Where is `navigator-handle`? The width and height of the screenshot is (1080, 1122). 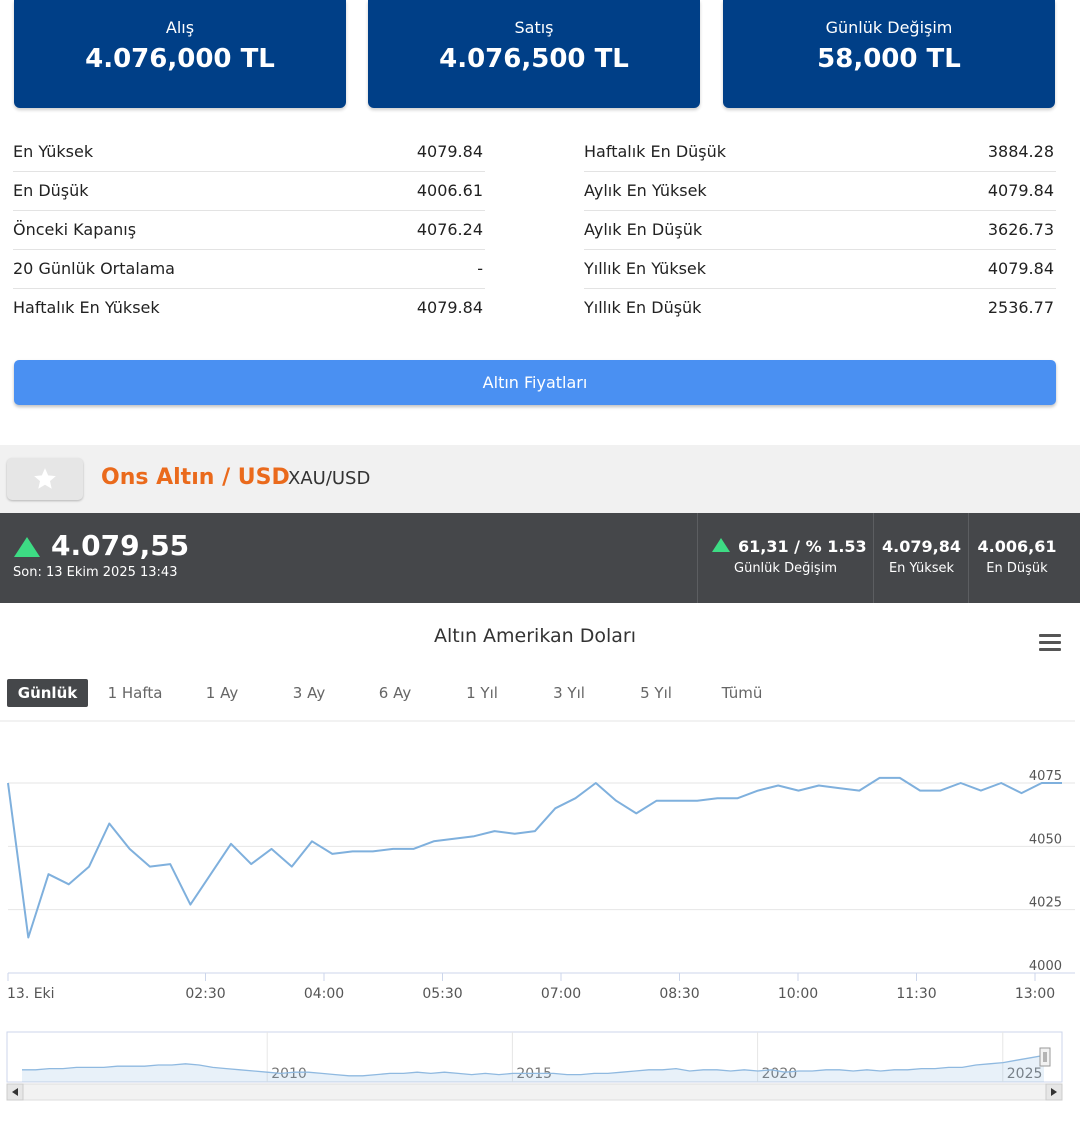 navigator-handle is located at coordinates (1045, 1057).